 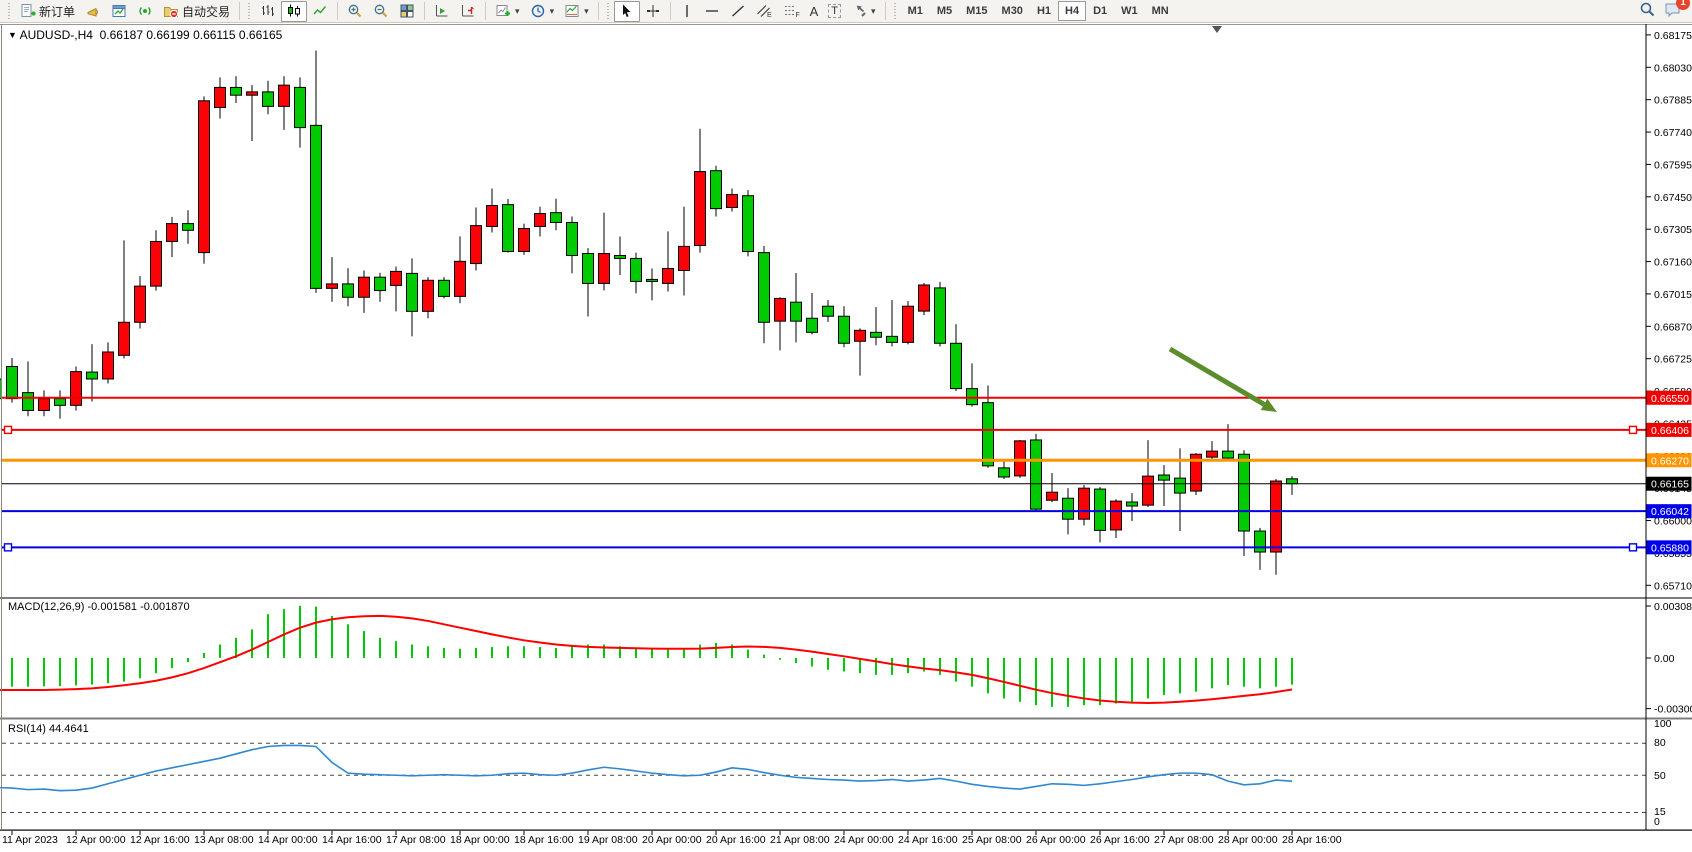 I want to click on candlestick-chart-button, so click(x=294, y=11).